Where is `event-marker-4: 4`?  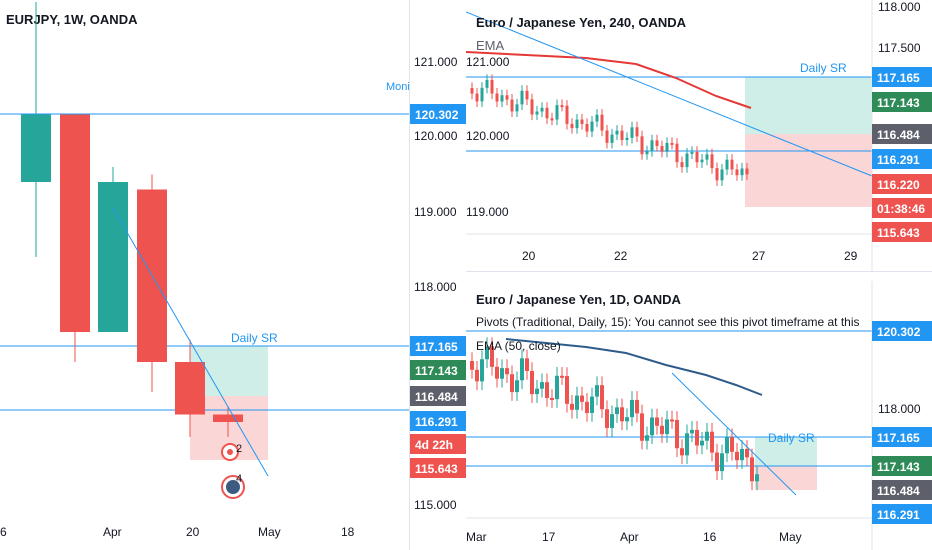 event-marker-4: 4 is located at coordinates (233, 486).